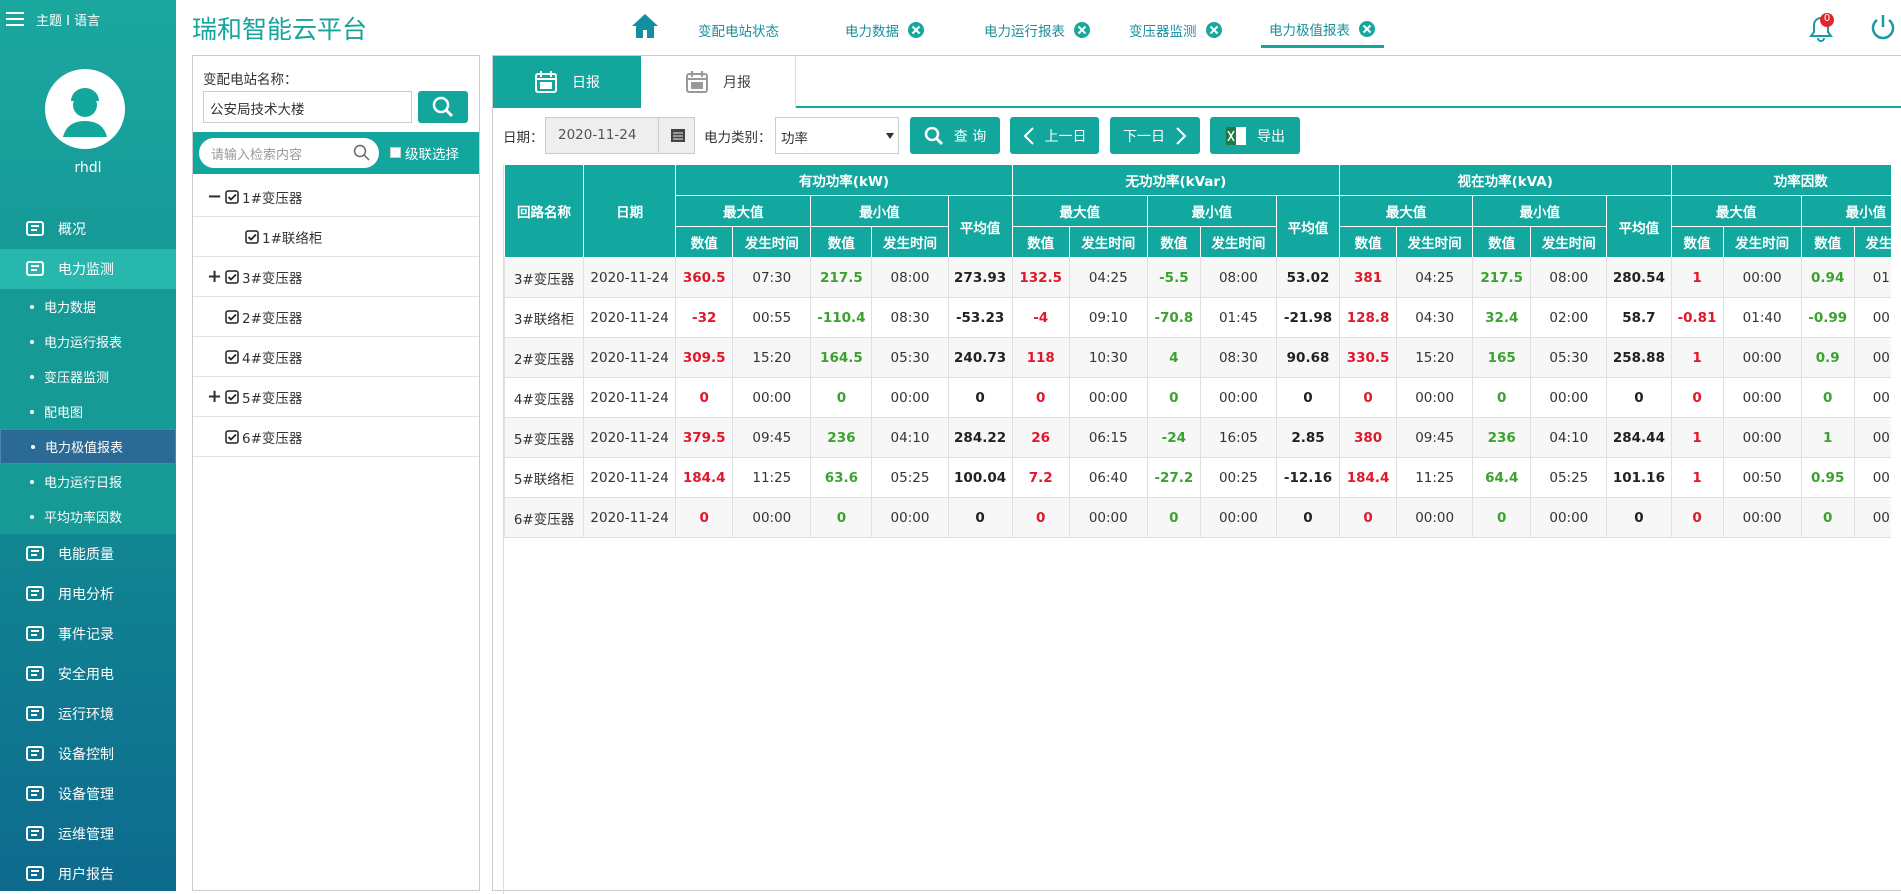 The height and width of the screenshot is (894, 1901). I want to click on search-bar: 请输入检索内容 级联选择, so click(336, 153).